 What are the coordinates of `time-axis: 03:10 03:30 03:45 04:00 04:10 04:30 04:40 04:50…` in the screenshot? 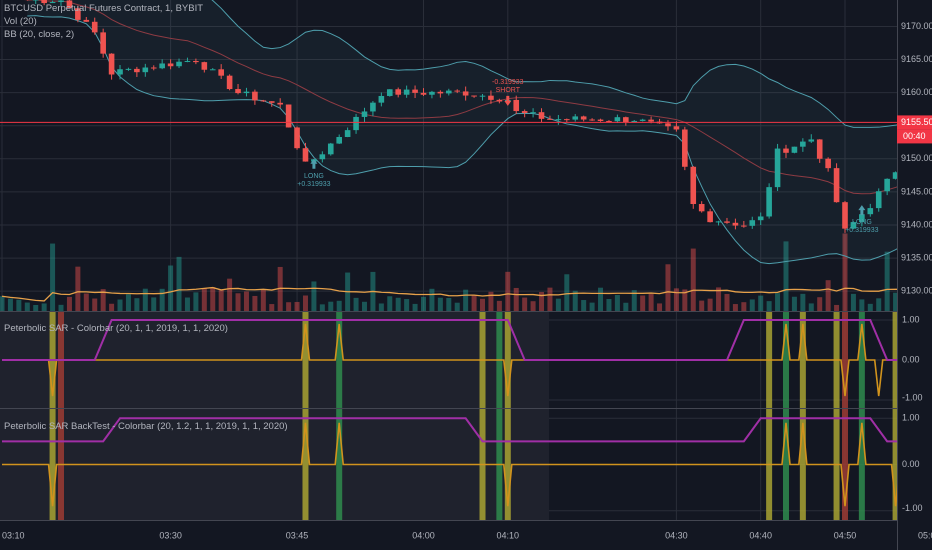 It's located at (467, 535).